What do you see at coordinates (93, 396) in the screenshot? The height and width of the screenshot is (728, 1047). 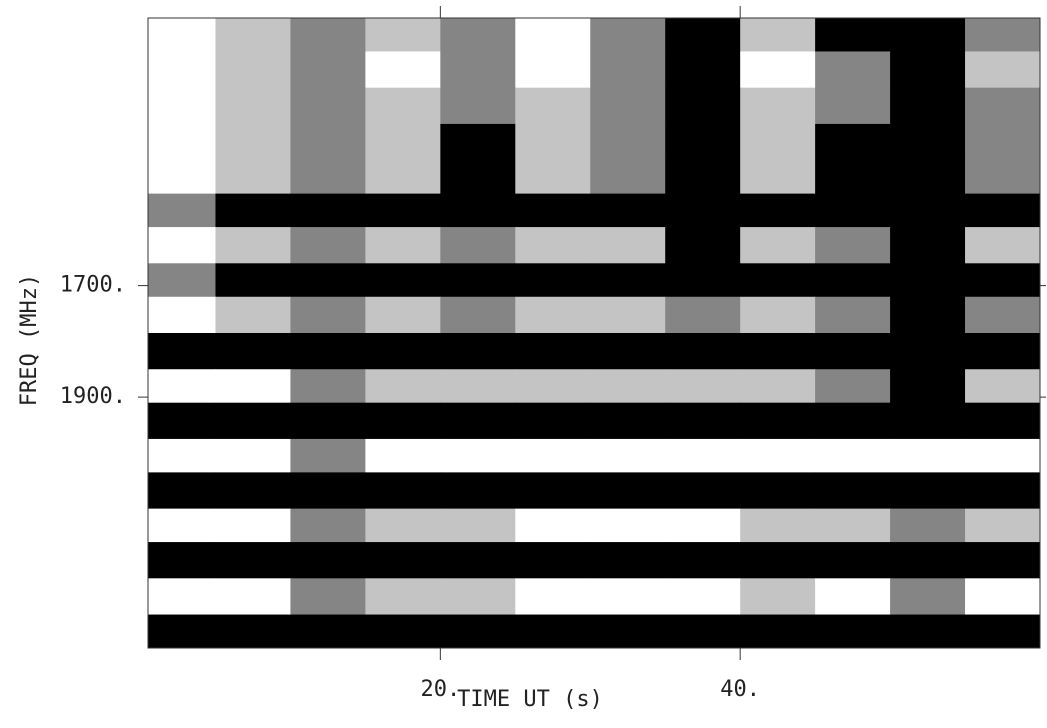 I see `y-tick-label: 1900.` at bounding box center [93, 396].